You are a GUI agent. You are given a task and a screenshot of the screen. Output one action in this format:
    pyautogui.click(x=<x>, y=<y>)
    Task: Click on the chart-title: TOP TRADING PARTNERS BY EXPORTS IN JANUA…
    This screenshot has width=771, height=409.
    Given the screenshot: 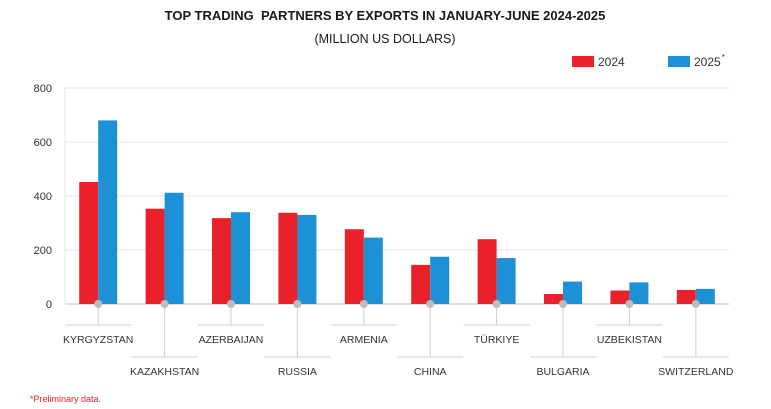 What is the action you would take?
    pyautogui.click(x=385, y=15)
    